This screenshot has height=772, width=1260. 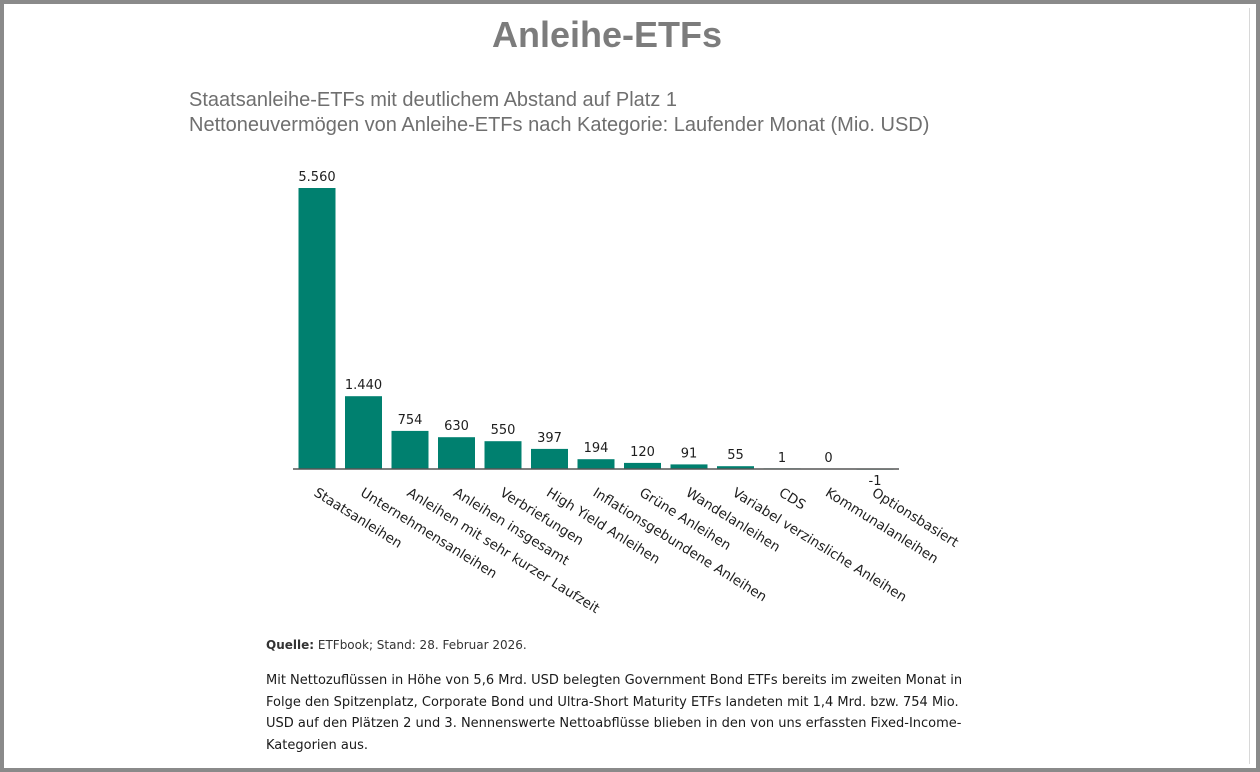 What do you see at coordinates (503, 430) in the screenshot?
I see `data-label: 550` at bounding box center [503, 430].